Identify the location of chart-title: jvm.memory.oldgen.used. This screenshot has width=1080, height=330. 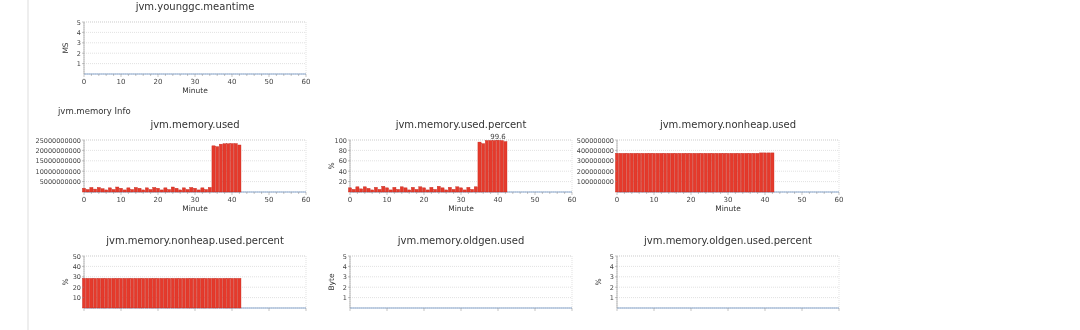
(460, 240).